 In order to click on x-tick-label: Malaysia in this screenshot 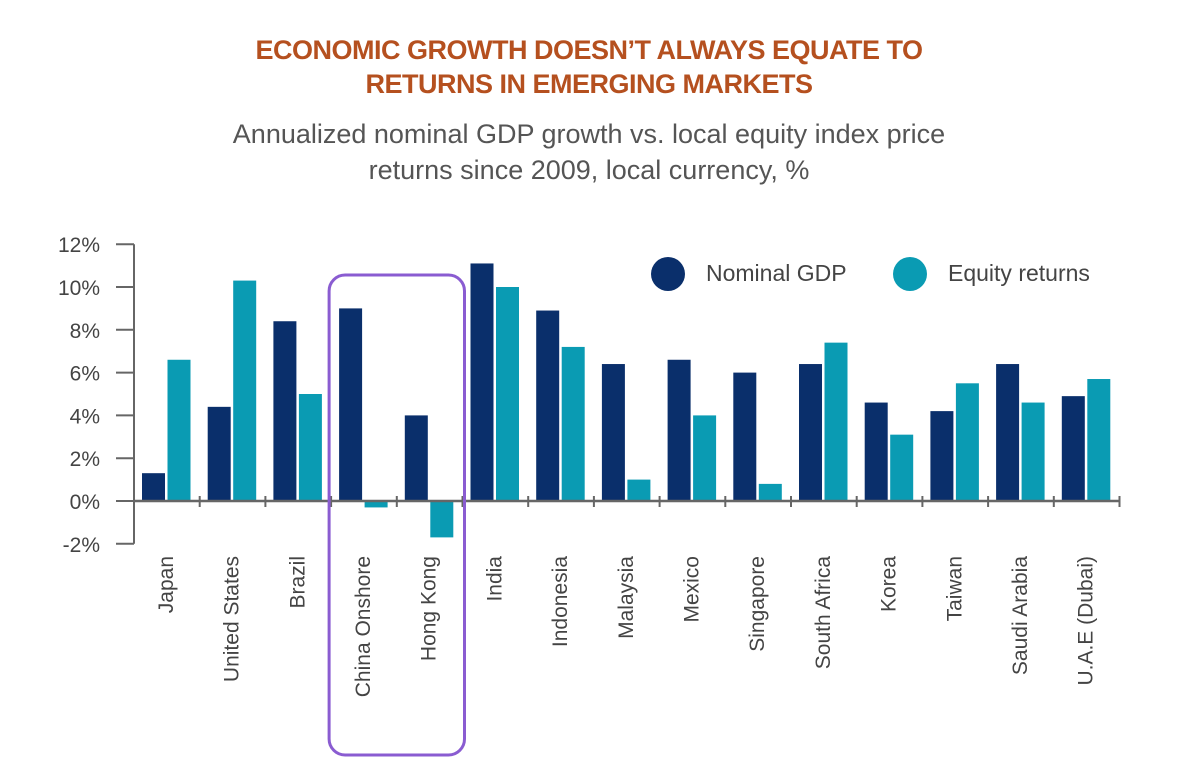, I will do `click(626, 597)`.